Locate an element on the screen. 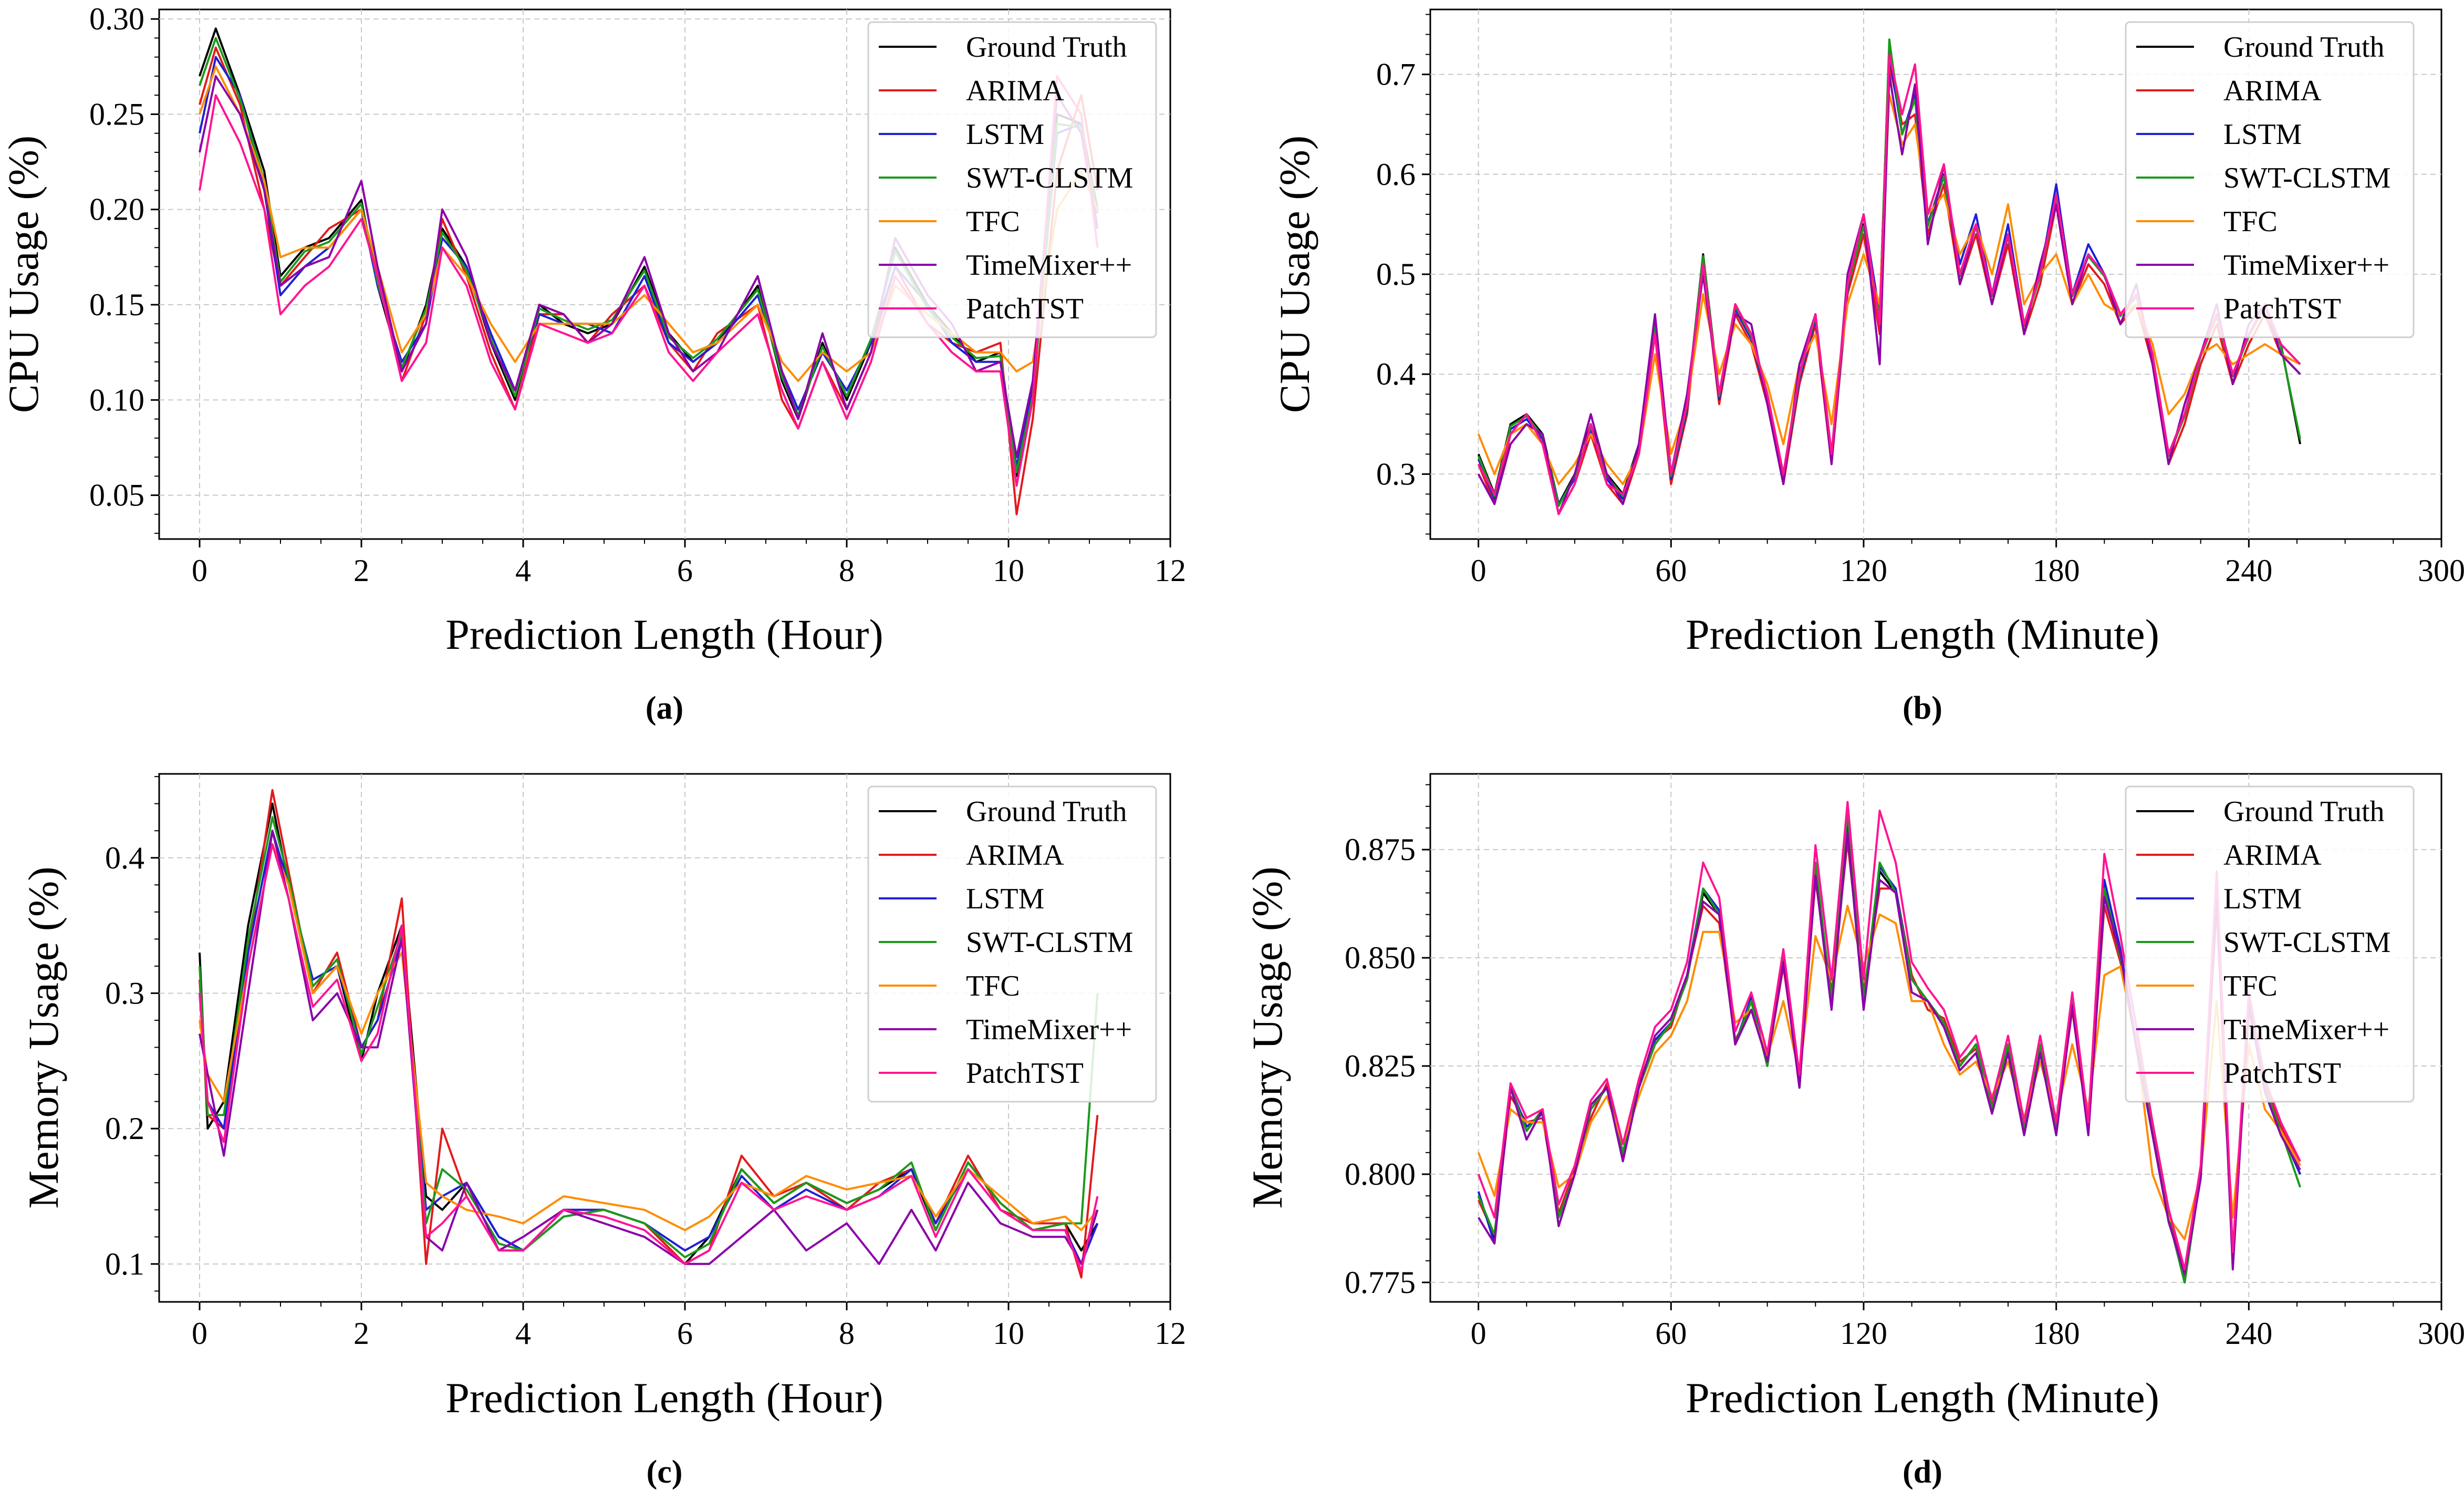  panel-d-series is located at coordinates (1889, 1042).